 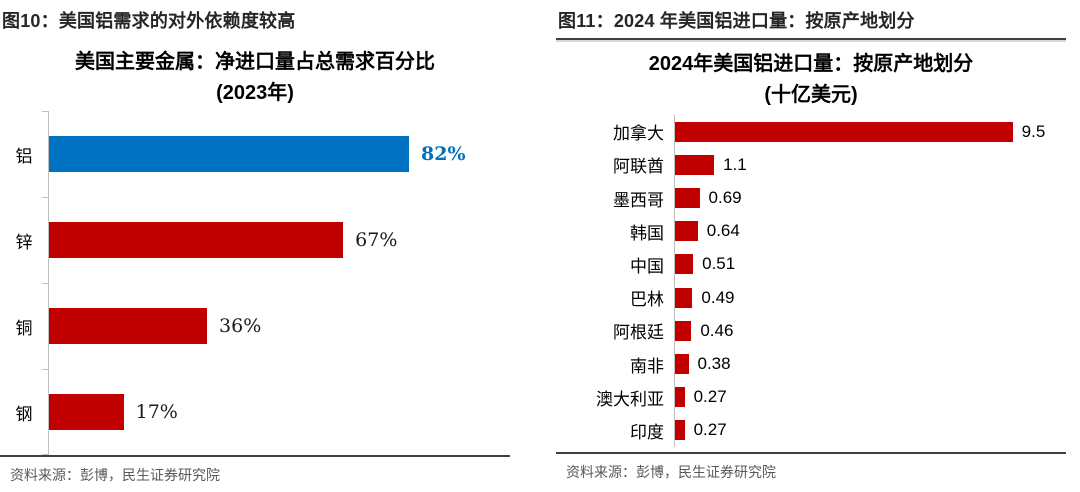 I want to click on bar-row: 澳大利亚 0.27, so click(x=811, y=397).